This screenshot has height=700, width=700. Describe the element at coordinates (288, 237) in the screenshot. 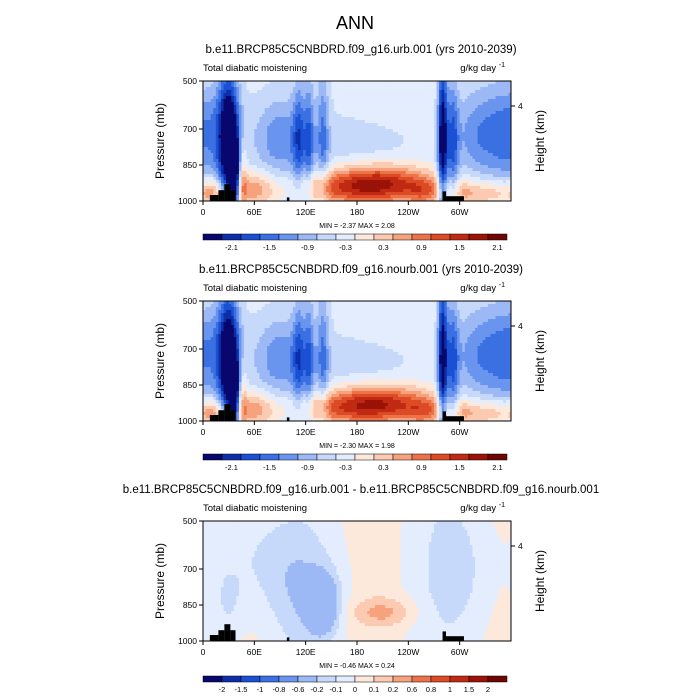

I see `colorbar-swatch` at that location.